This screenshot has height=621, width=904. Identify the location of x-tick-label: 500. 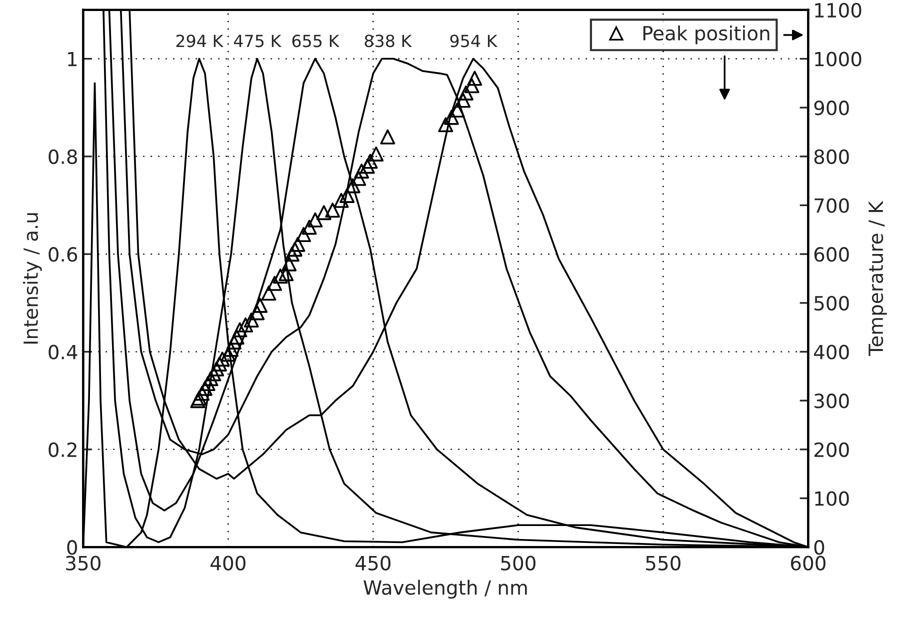
(518, 563).